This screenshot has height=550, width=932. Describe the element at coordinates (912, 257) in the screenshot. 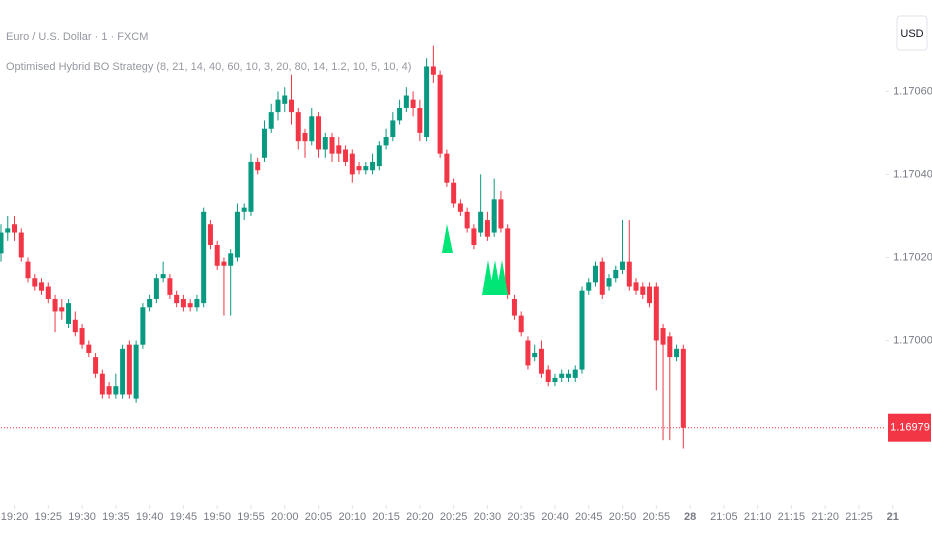

I see `y-tick-label: 1.17020` at that location.